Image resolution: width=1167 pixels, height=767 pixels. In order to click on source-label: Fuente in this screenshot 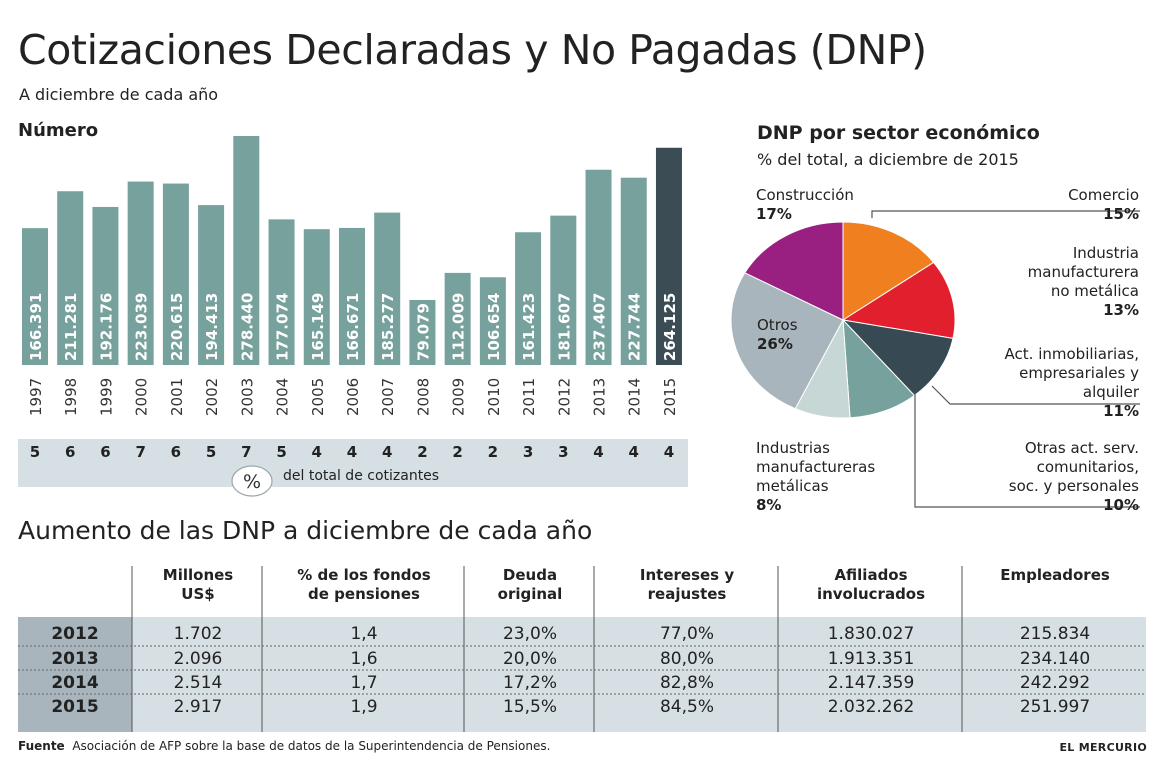, I will do `click(41, 746)`.